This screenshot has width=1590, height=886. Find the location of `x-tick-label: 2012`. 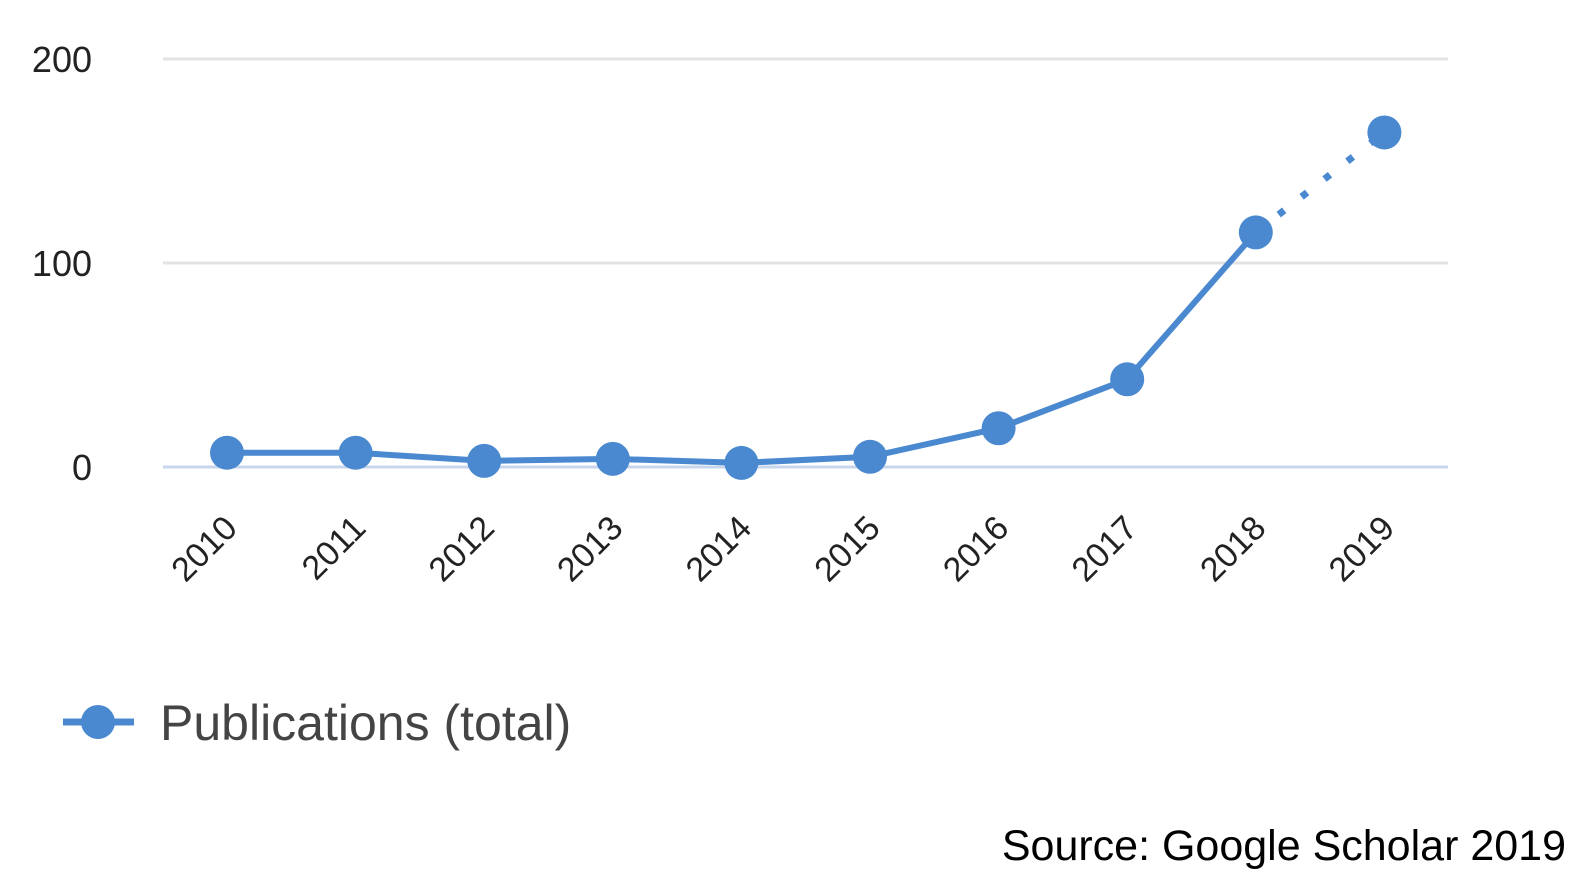

x-tick-label: 2012 is located at coordinates (462, 549).